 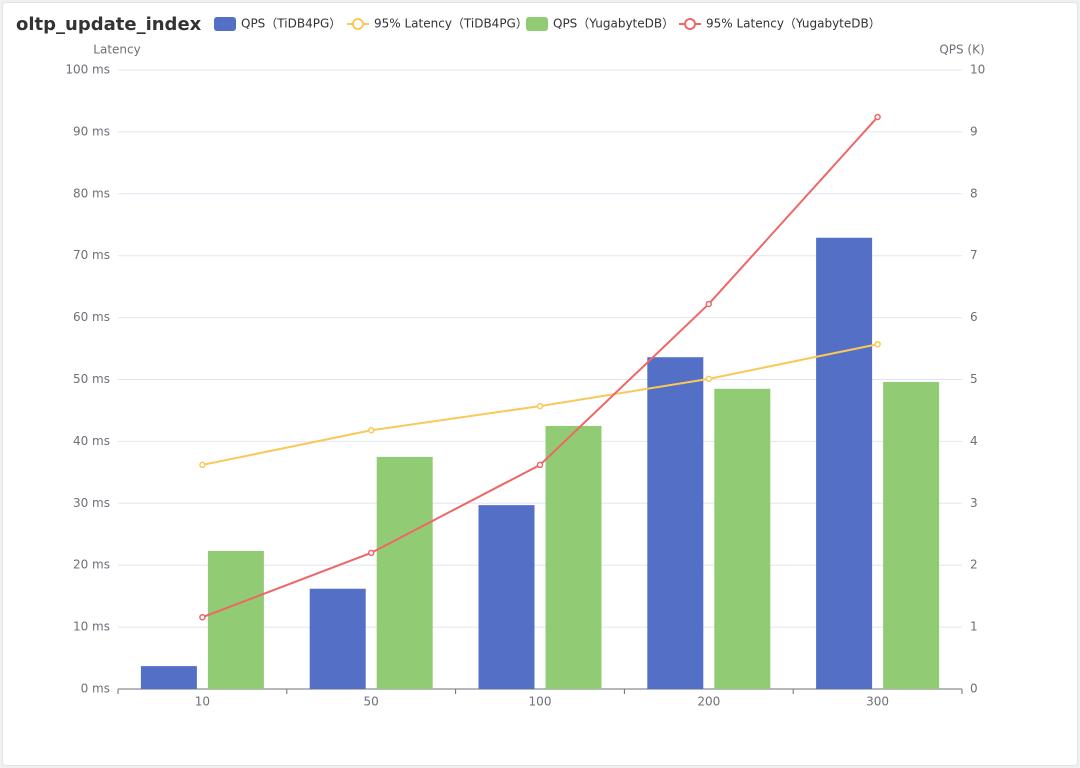 I want to click on y-tick-label: 70 ms, so click(x=91, y=255).